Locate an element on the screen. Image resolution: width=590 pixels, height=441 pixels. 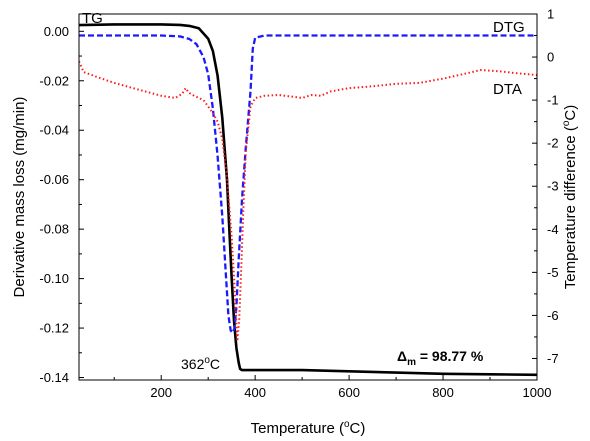
y-left-tick-label: -0.08 is located at coordinates (54, 229).